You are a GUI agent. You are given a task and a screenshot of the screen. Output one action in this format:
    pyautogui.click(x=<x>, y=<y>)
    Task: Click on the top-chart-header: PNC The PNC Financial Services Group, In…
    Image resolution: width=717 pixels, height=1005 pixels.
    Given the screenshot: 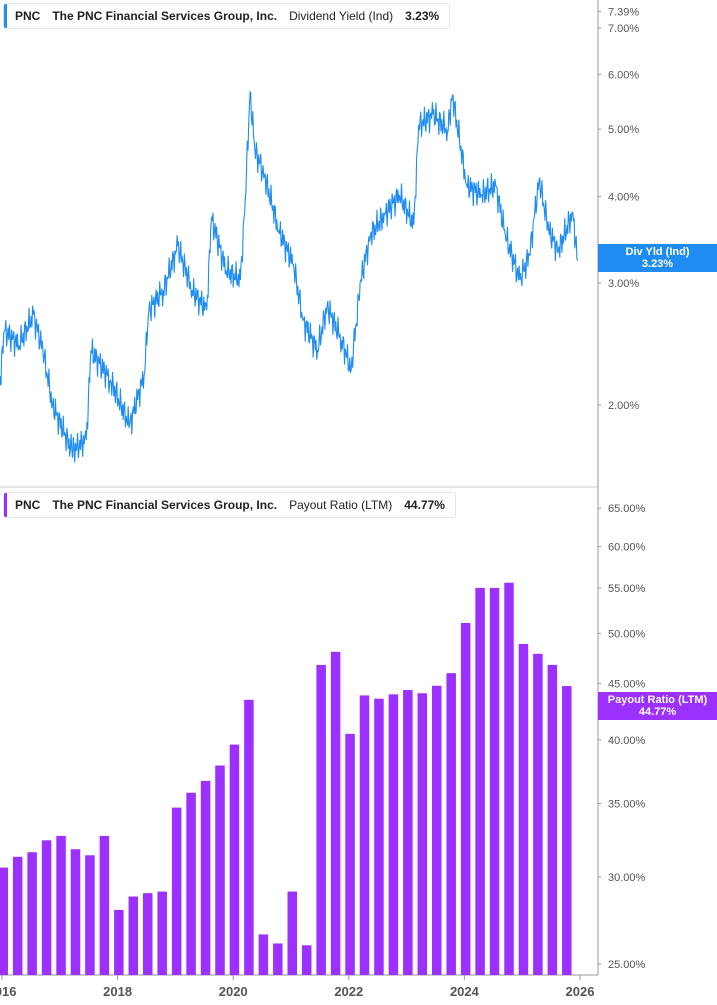 What is the action you would take?
    pyautogui.click(x=227, y=16)
    